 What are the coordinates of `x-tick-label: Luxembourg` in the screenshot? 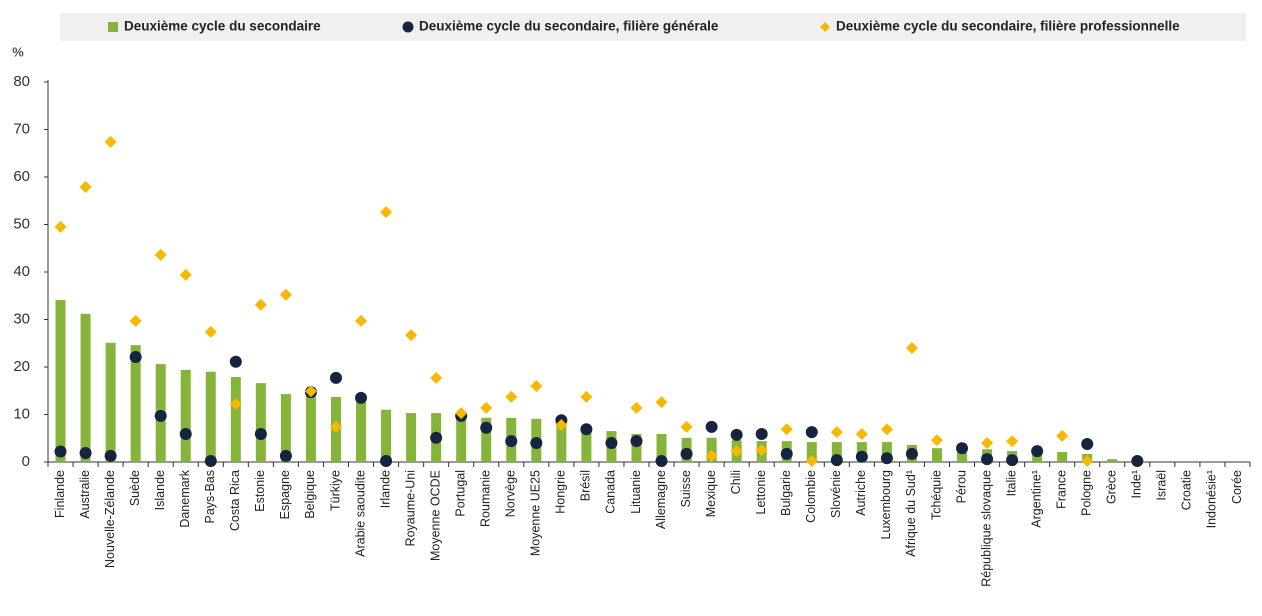 It's located at (886, 505).